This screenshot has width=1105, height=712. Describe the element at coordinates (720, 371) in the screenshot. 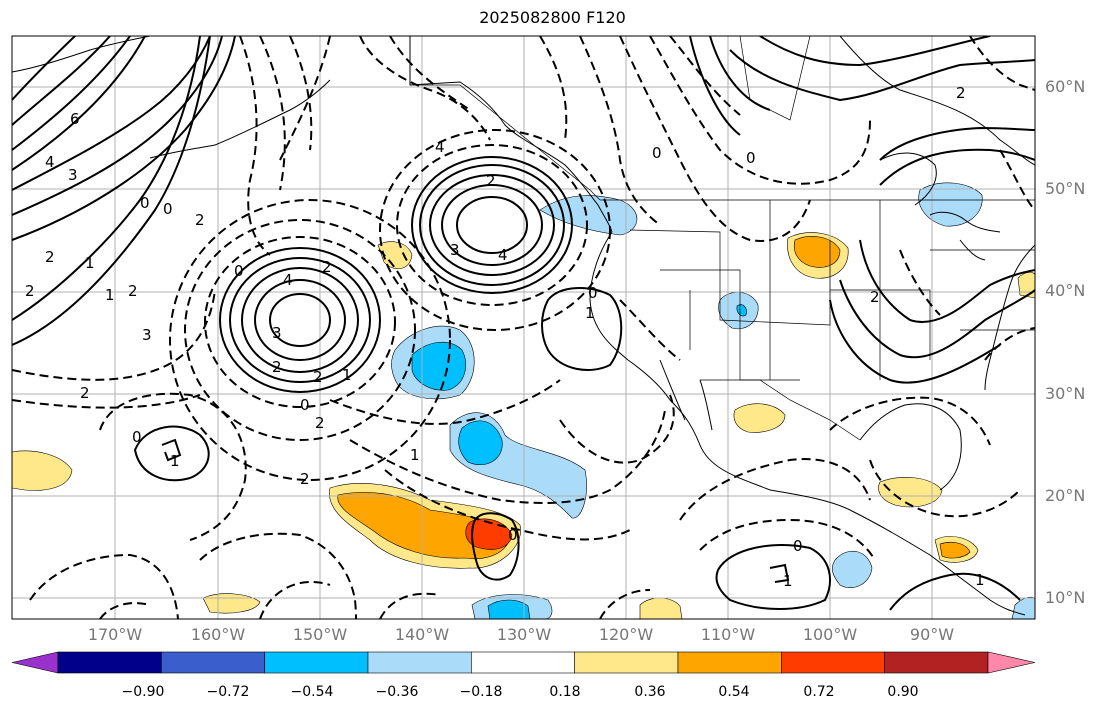

I see `west-coast` at that location.